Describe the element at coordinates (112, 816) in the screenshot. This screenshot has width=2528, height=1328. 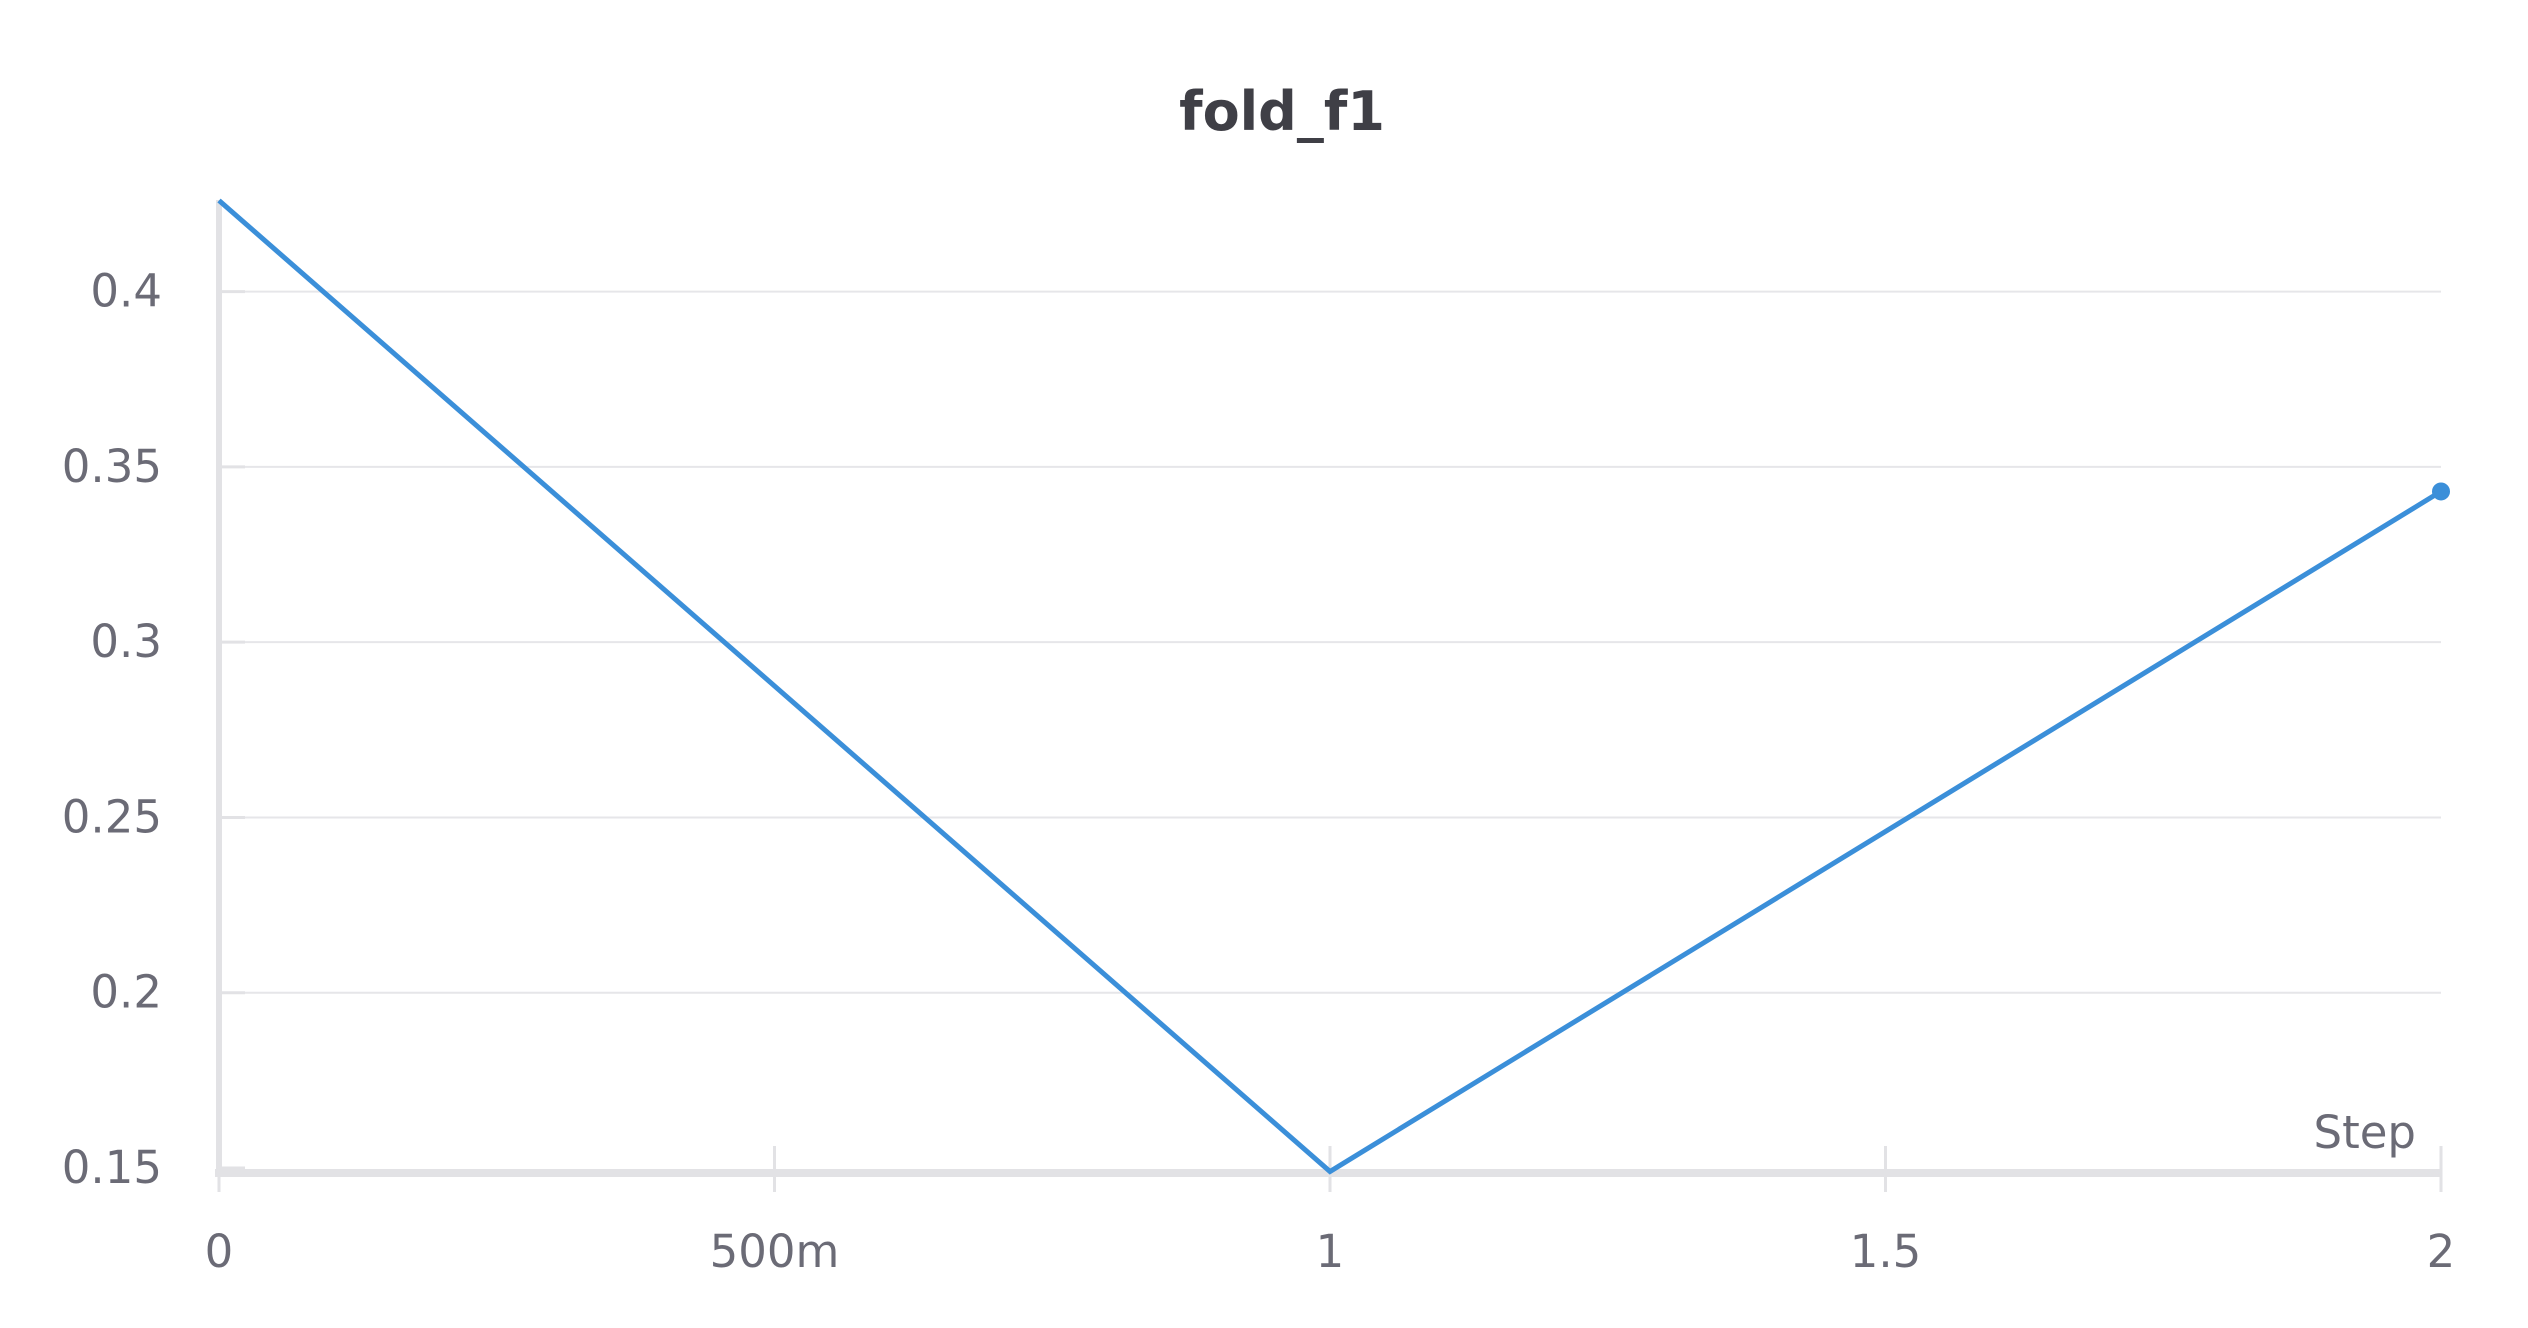
I see `y-tick-label: 0.25` at that location.